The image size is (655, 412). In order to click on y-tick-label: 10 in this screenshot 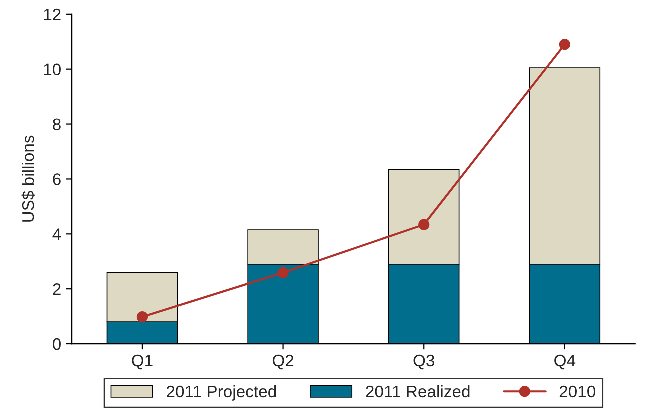, I will do `click(52, 70)`.